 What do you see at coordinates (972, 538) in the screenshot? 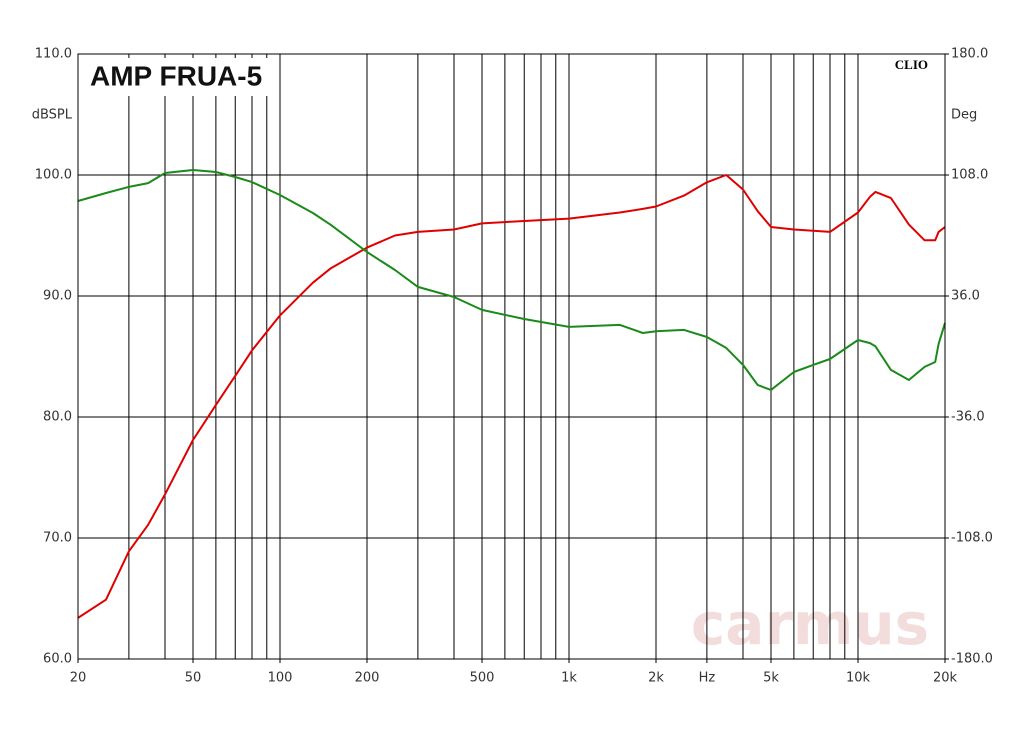
I see `y2-tick-label: -108.0` at bounding box center [972, 538].